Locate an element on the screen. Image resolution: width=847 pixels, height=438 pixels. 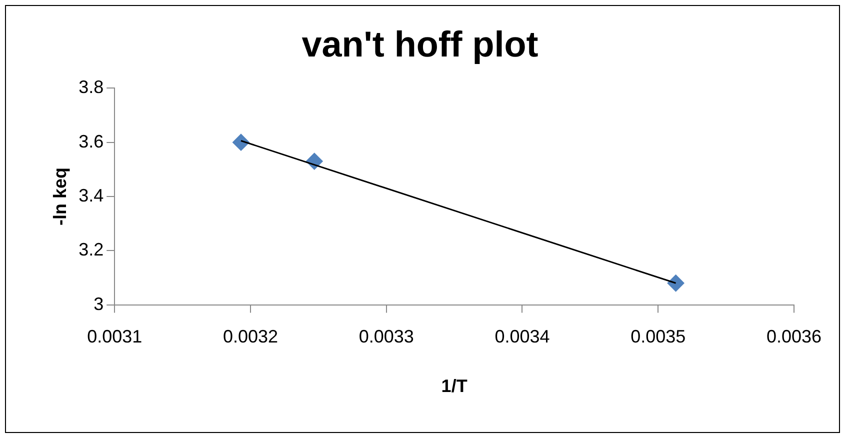
y-tick-label: 3 is located at coordinates (99, 304).